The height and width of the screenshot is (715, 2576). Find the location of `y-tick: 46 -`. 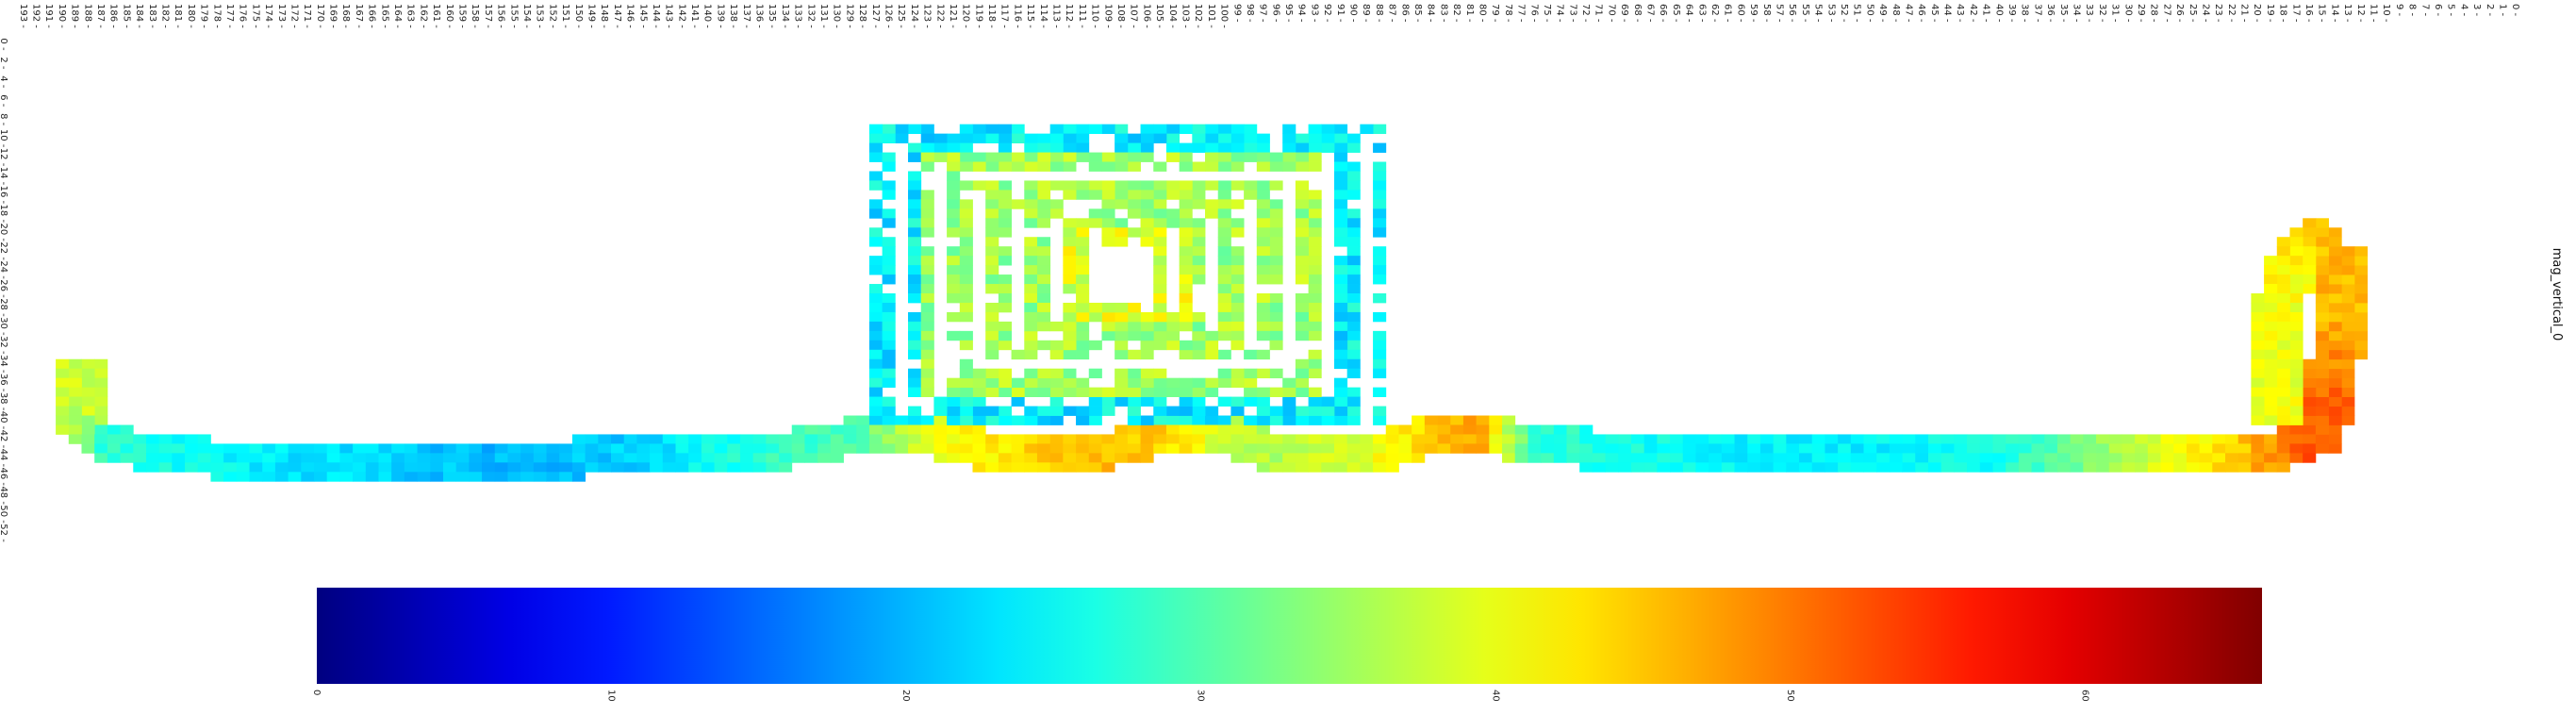

y-tick: 46 - is located at coordinates (4, 478).